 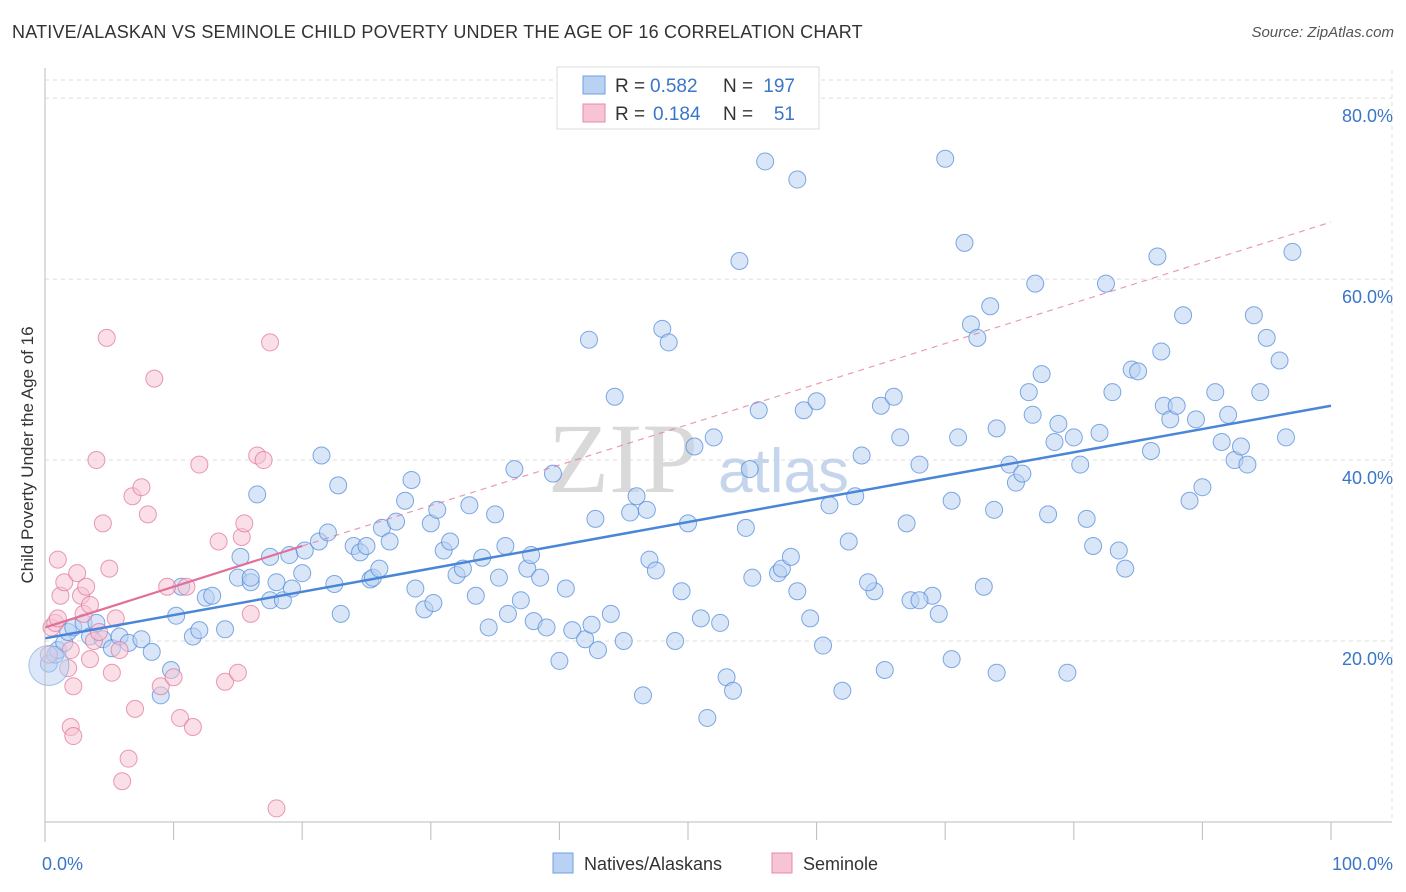 I want to click on legend-bottom-label-natives: Natives/Alaskans, so click(x=653, y=864).